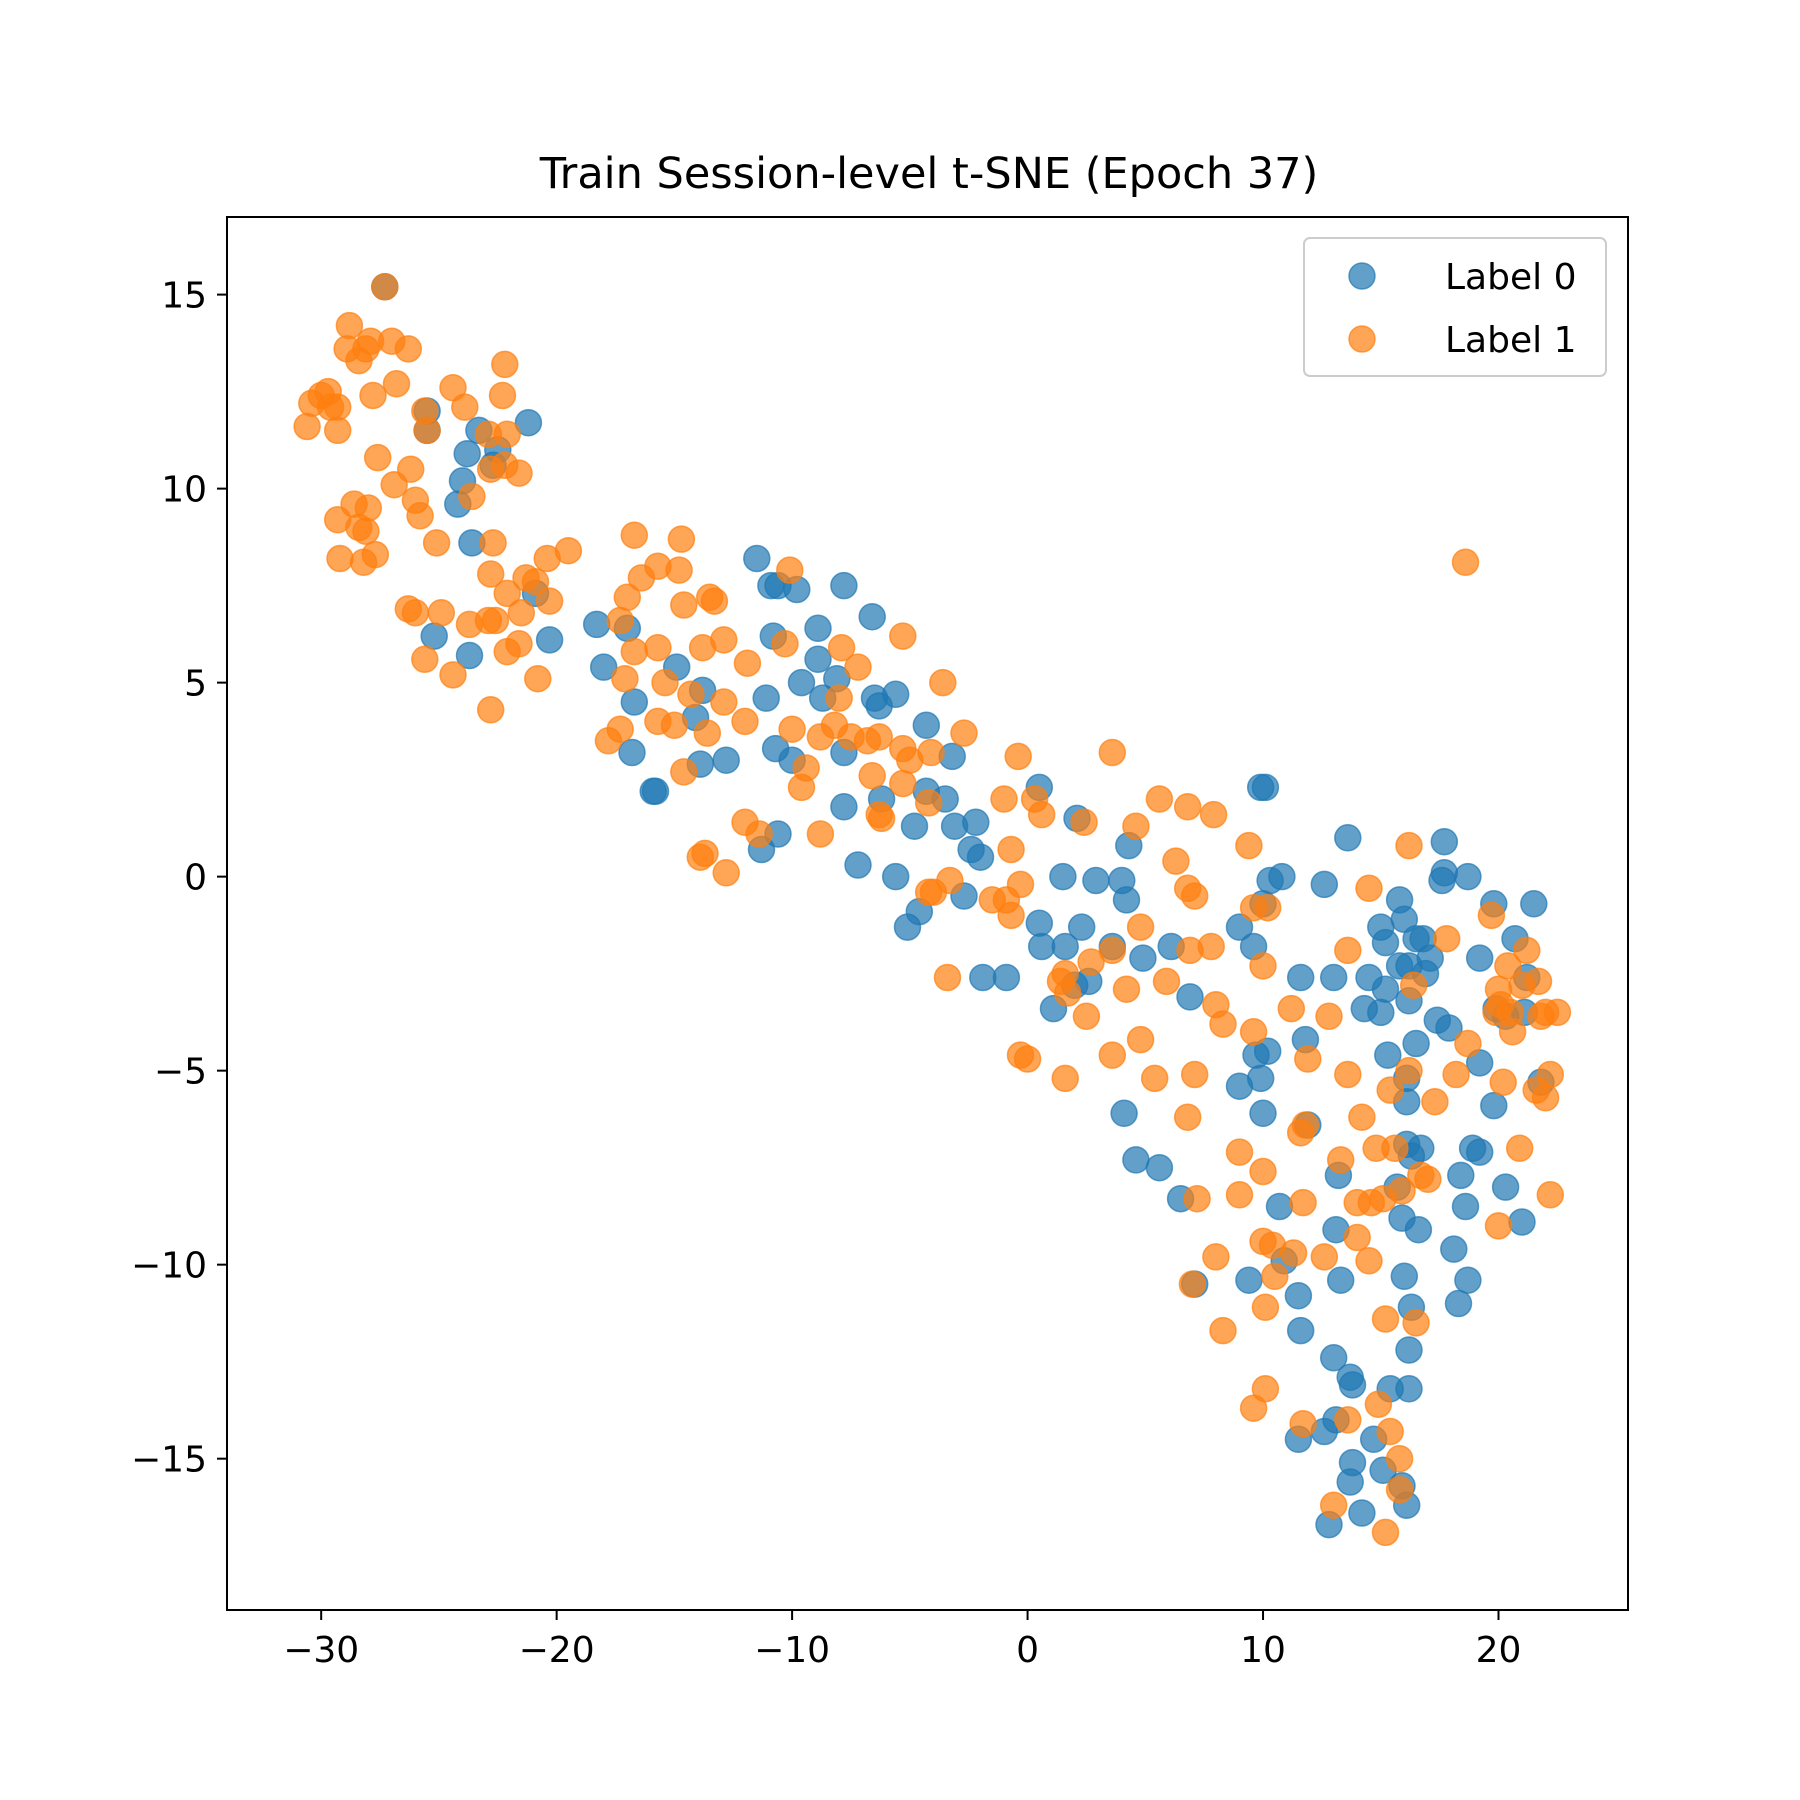 The width and height of the screenshot is (1800, 1800). I want to click on chart-title: Train Session-level t-SNE (Epoch 37), so click(929, 174).